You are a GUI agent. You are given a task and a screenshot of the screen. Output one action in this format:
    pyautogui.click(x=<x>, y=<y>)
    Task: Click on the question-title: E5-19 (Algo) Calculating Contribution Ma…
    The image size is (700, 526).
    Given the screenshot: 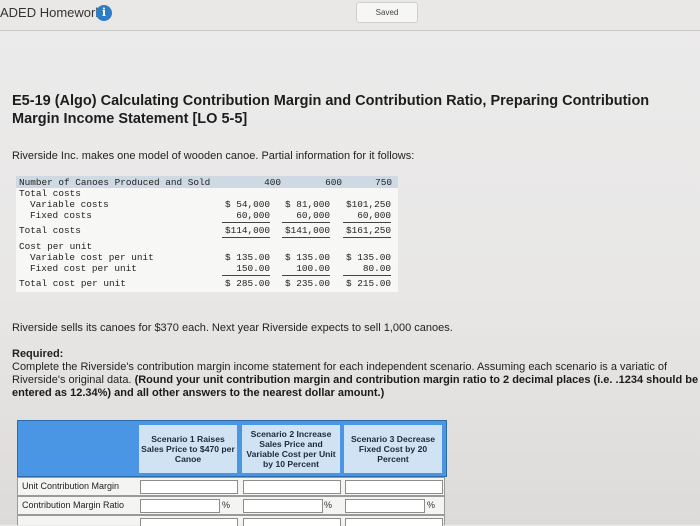 What is the action you would take?
    pyautogui.click(x=331, y=110)
    